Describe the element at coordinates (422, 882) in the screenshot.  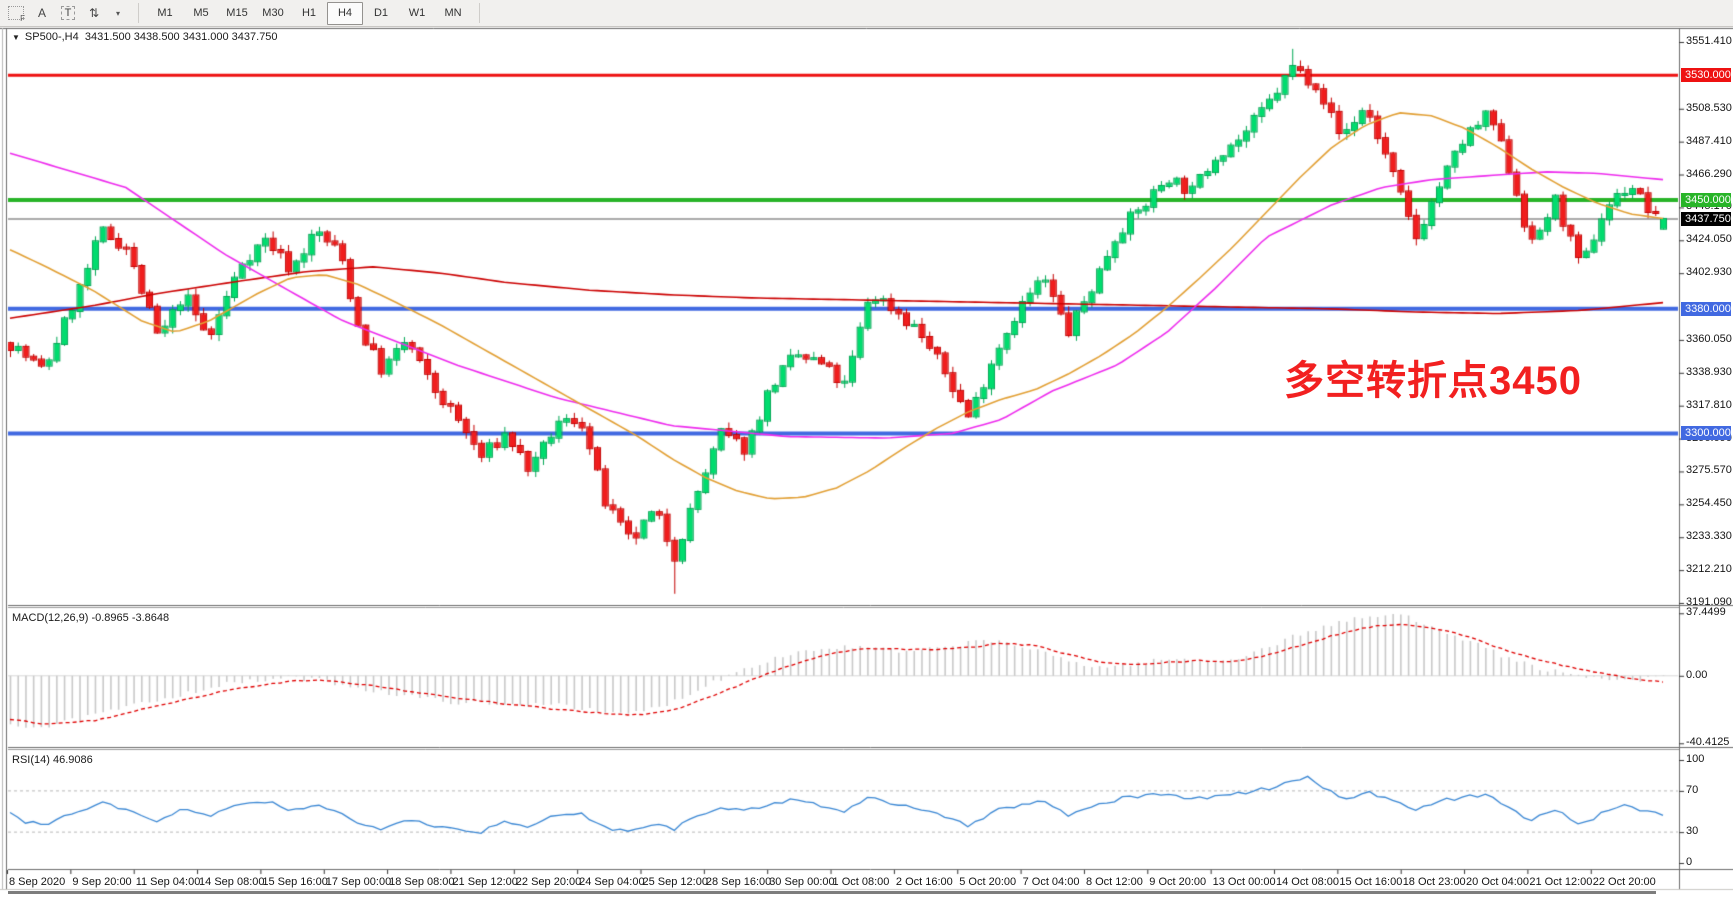
I see `time-tick-label: 18 Sep 08:00` at that location.